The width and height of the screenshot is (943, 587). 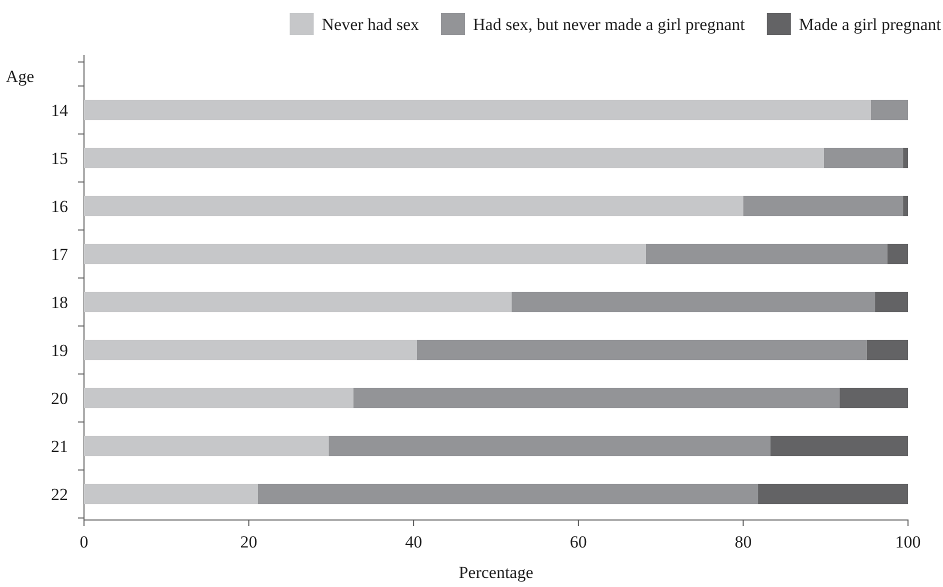 I want to click on x-tick-label: 20, so click(x=249, y=542).